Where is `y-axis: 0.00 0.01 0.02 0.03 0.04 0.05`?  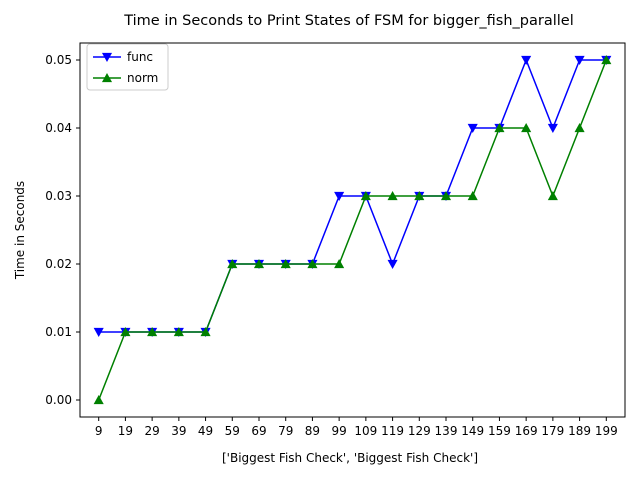
y-axis: 0.00 0.01 0.02 0.03 0.04 0.05 is located at coordinates (62, 230).